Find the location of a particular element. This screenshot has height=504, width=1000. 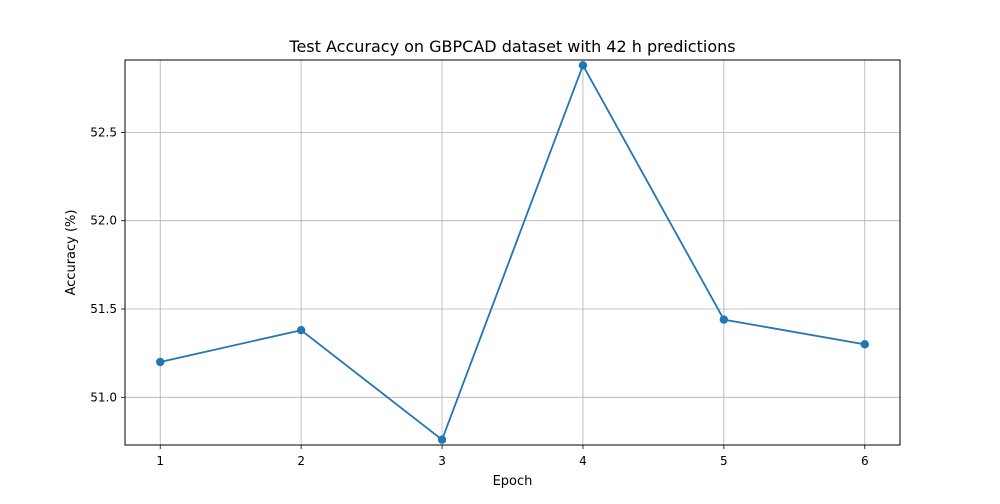

y-tick-label: 51.0 is located at coordinates (103, 397).